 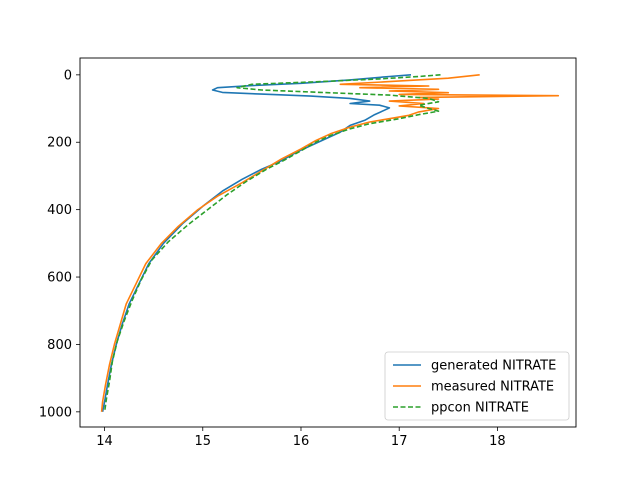 I want to click on y-tick-label: 1000, so click(x=55, y=412).